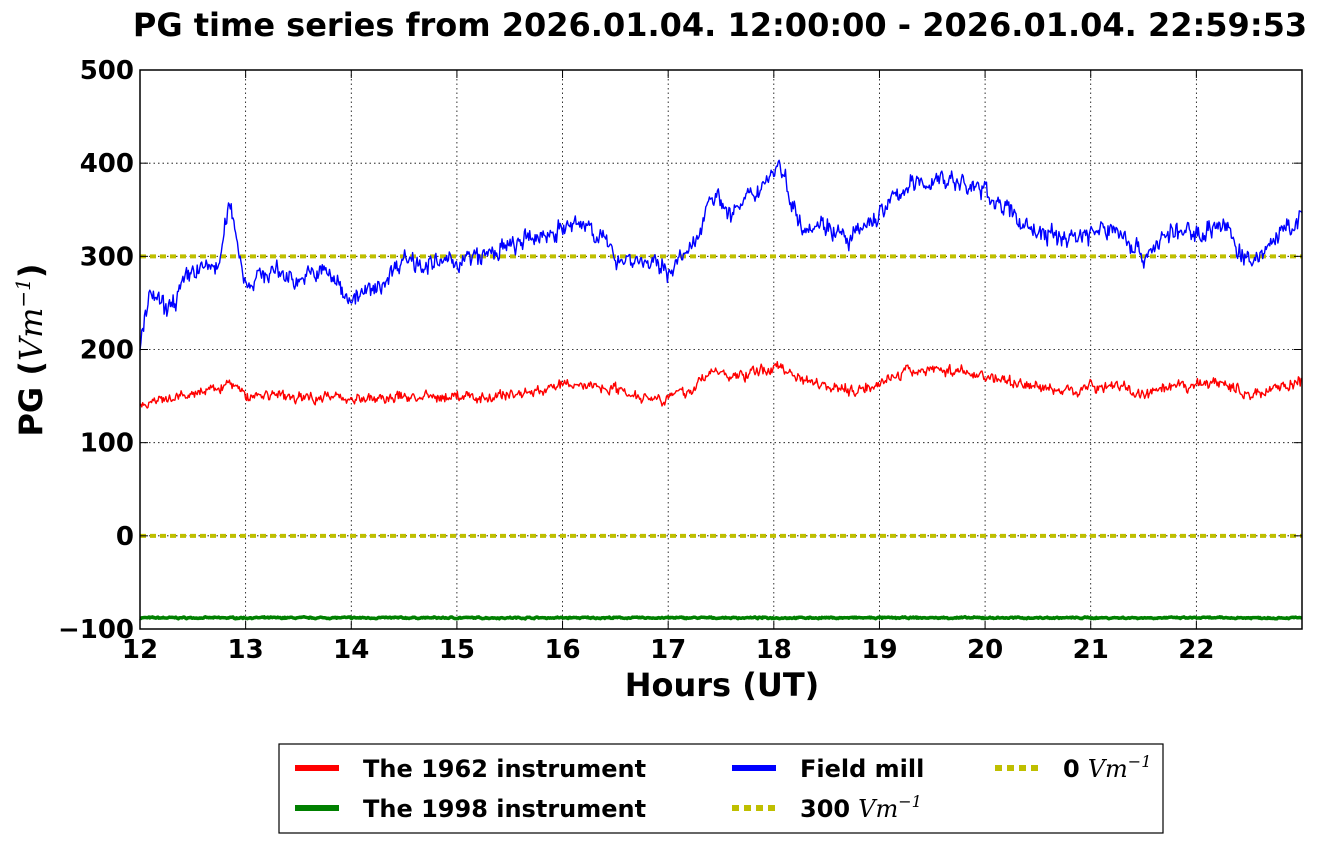 This screenshot has height=844, width=1341. What do you see at coordinates (23, 292) in the screenshot?
I see `y-axis-label-exp: −1` at bounding box center [23, 292].